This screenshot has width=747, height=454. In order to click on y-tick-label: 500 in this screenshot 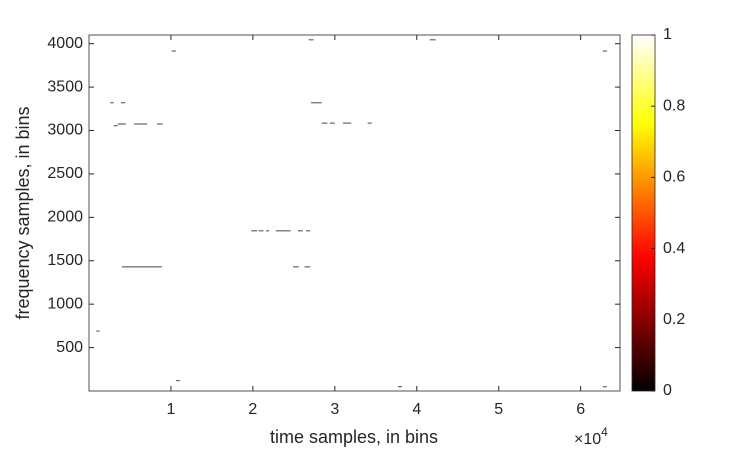, I will do `click(69, 347)`.